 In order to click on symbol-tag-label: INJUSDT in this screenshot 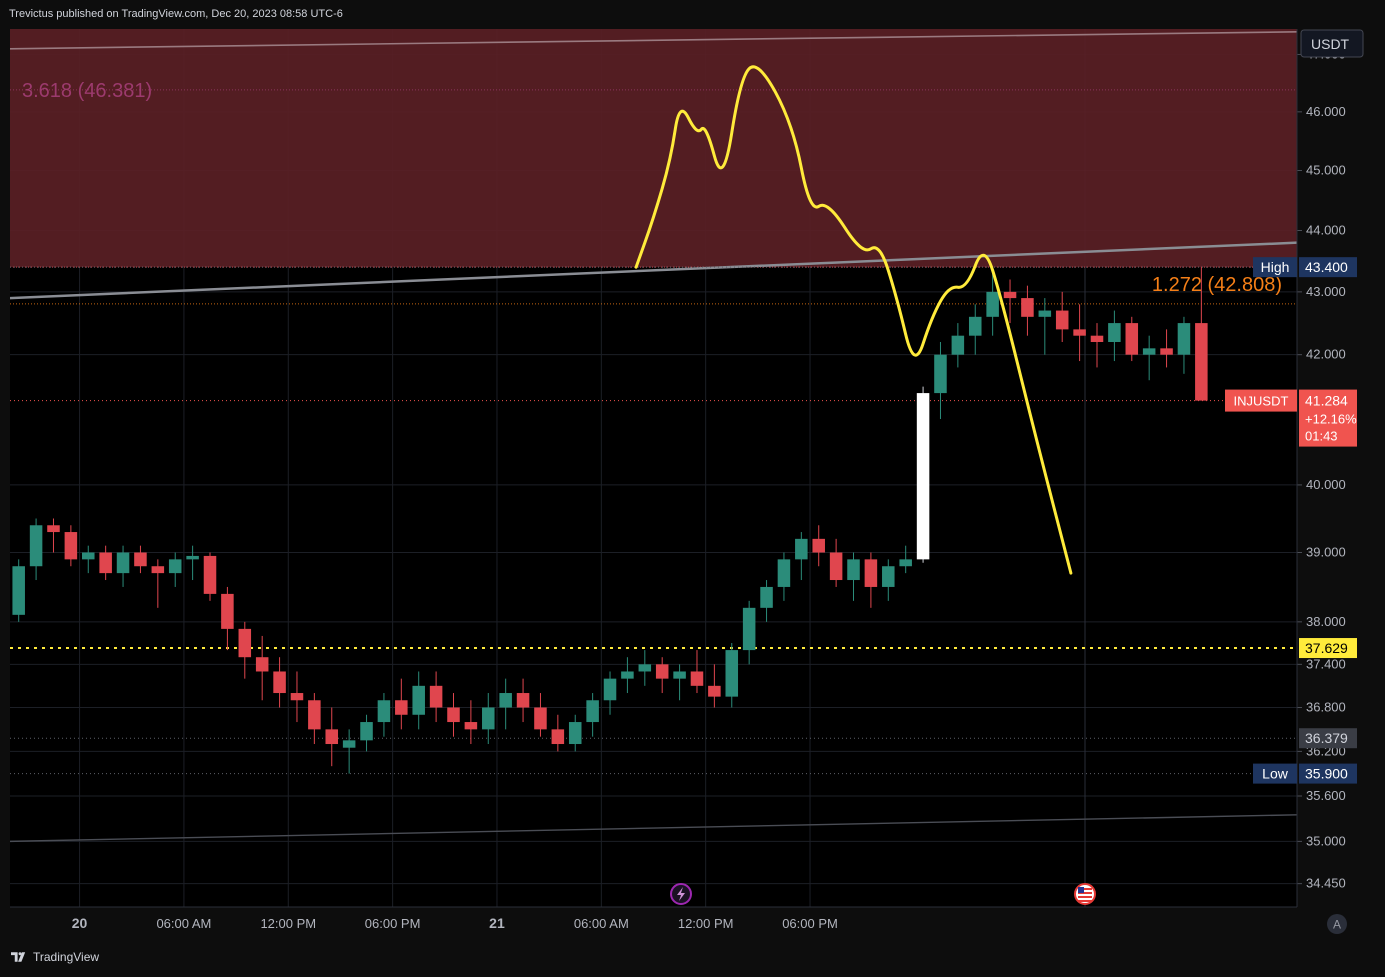, I will do `click(1261, 401)`.